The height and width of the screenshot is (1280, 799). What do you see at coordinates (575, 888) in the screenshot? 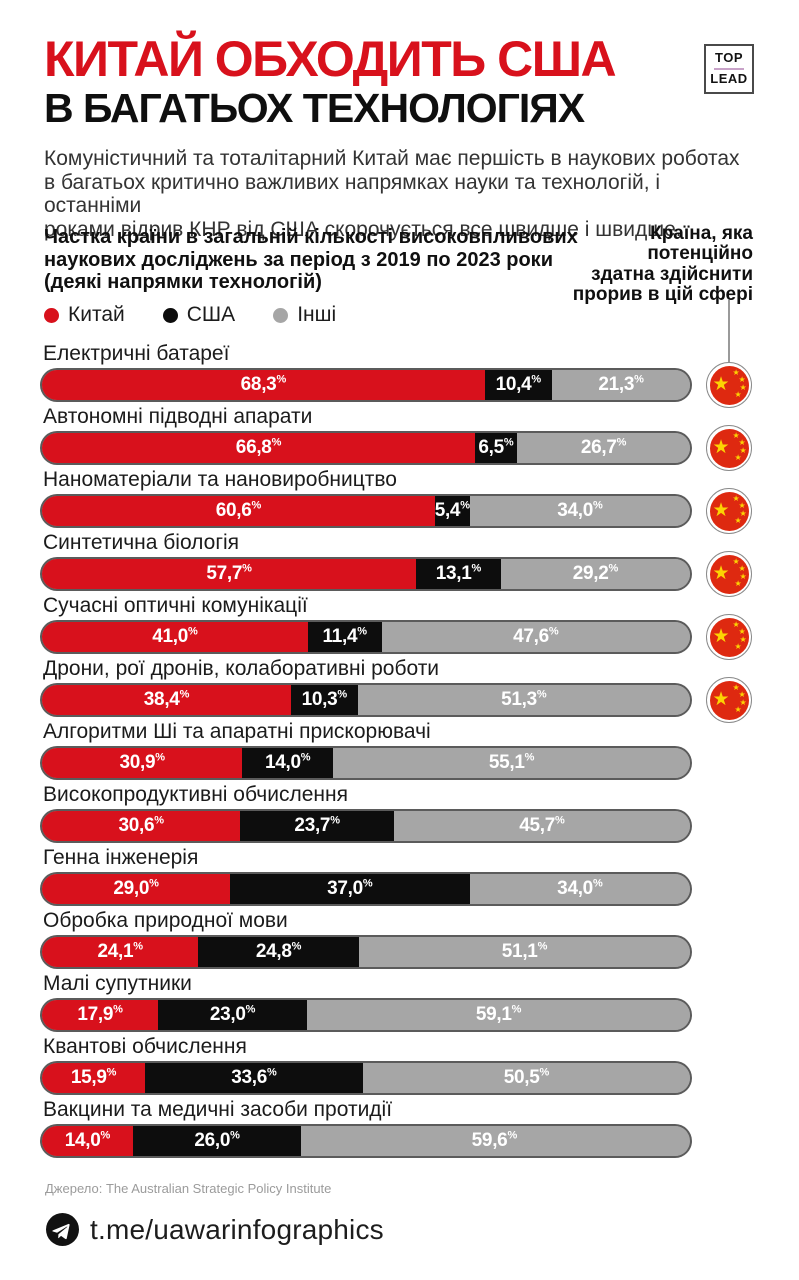
I see `others-value: 34,0` at bounding box center [575, 888].